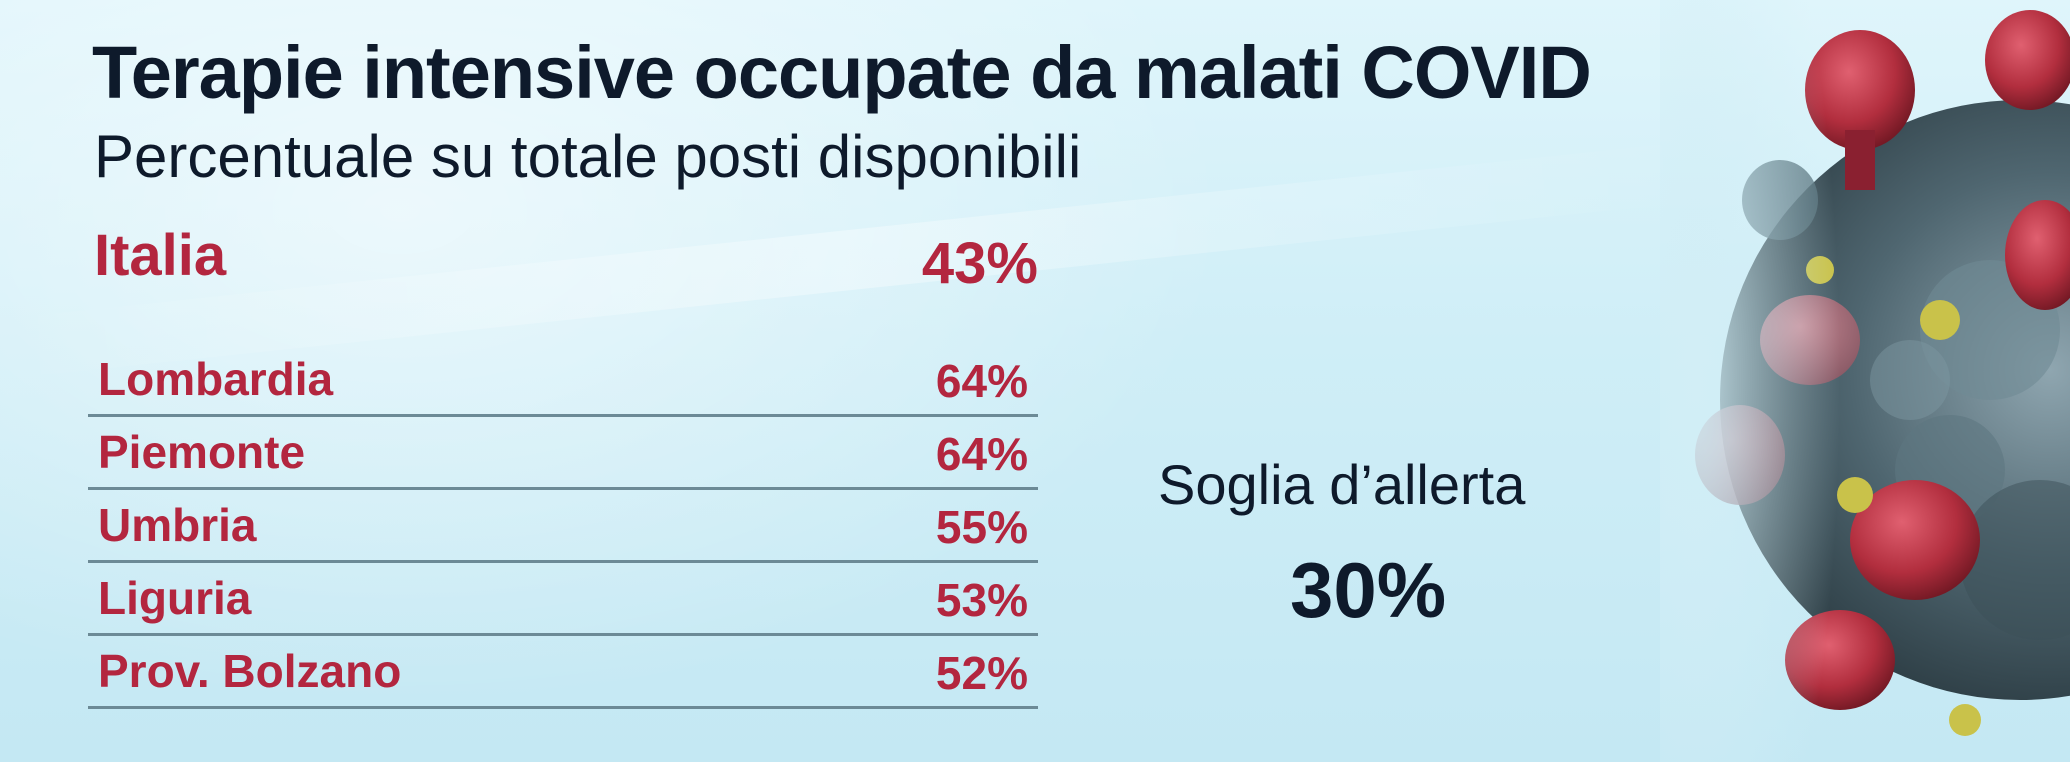 This screenshot has height=762, width=2070. What do you see at coordinates (979, 263) in the screenshot?
I see `national-value: 43%` at bounding box center [979, 263].